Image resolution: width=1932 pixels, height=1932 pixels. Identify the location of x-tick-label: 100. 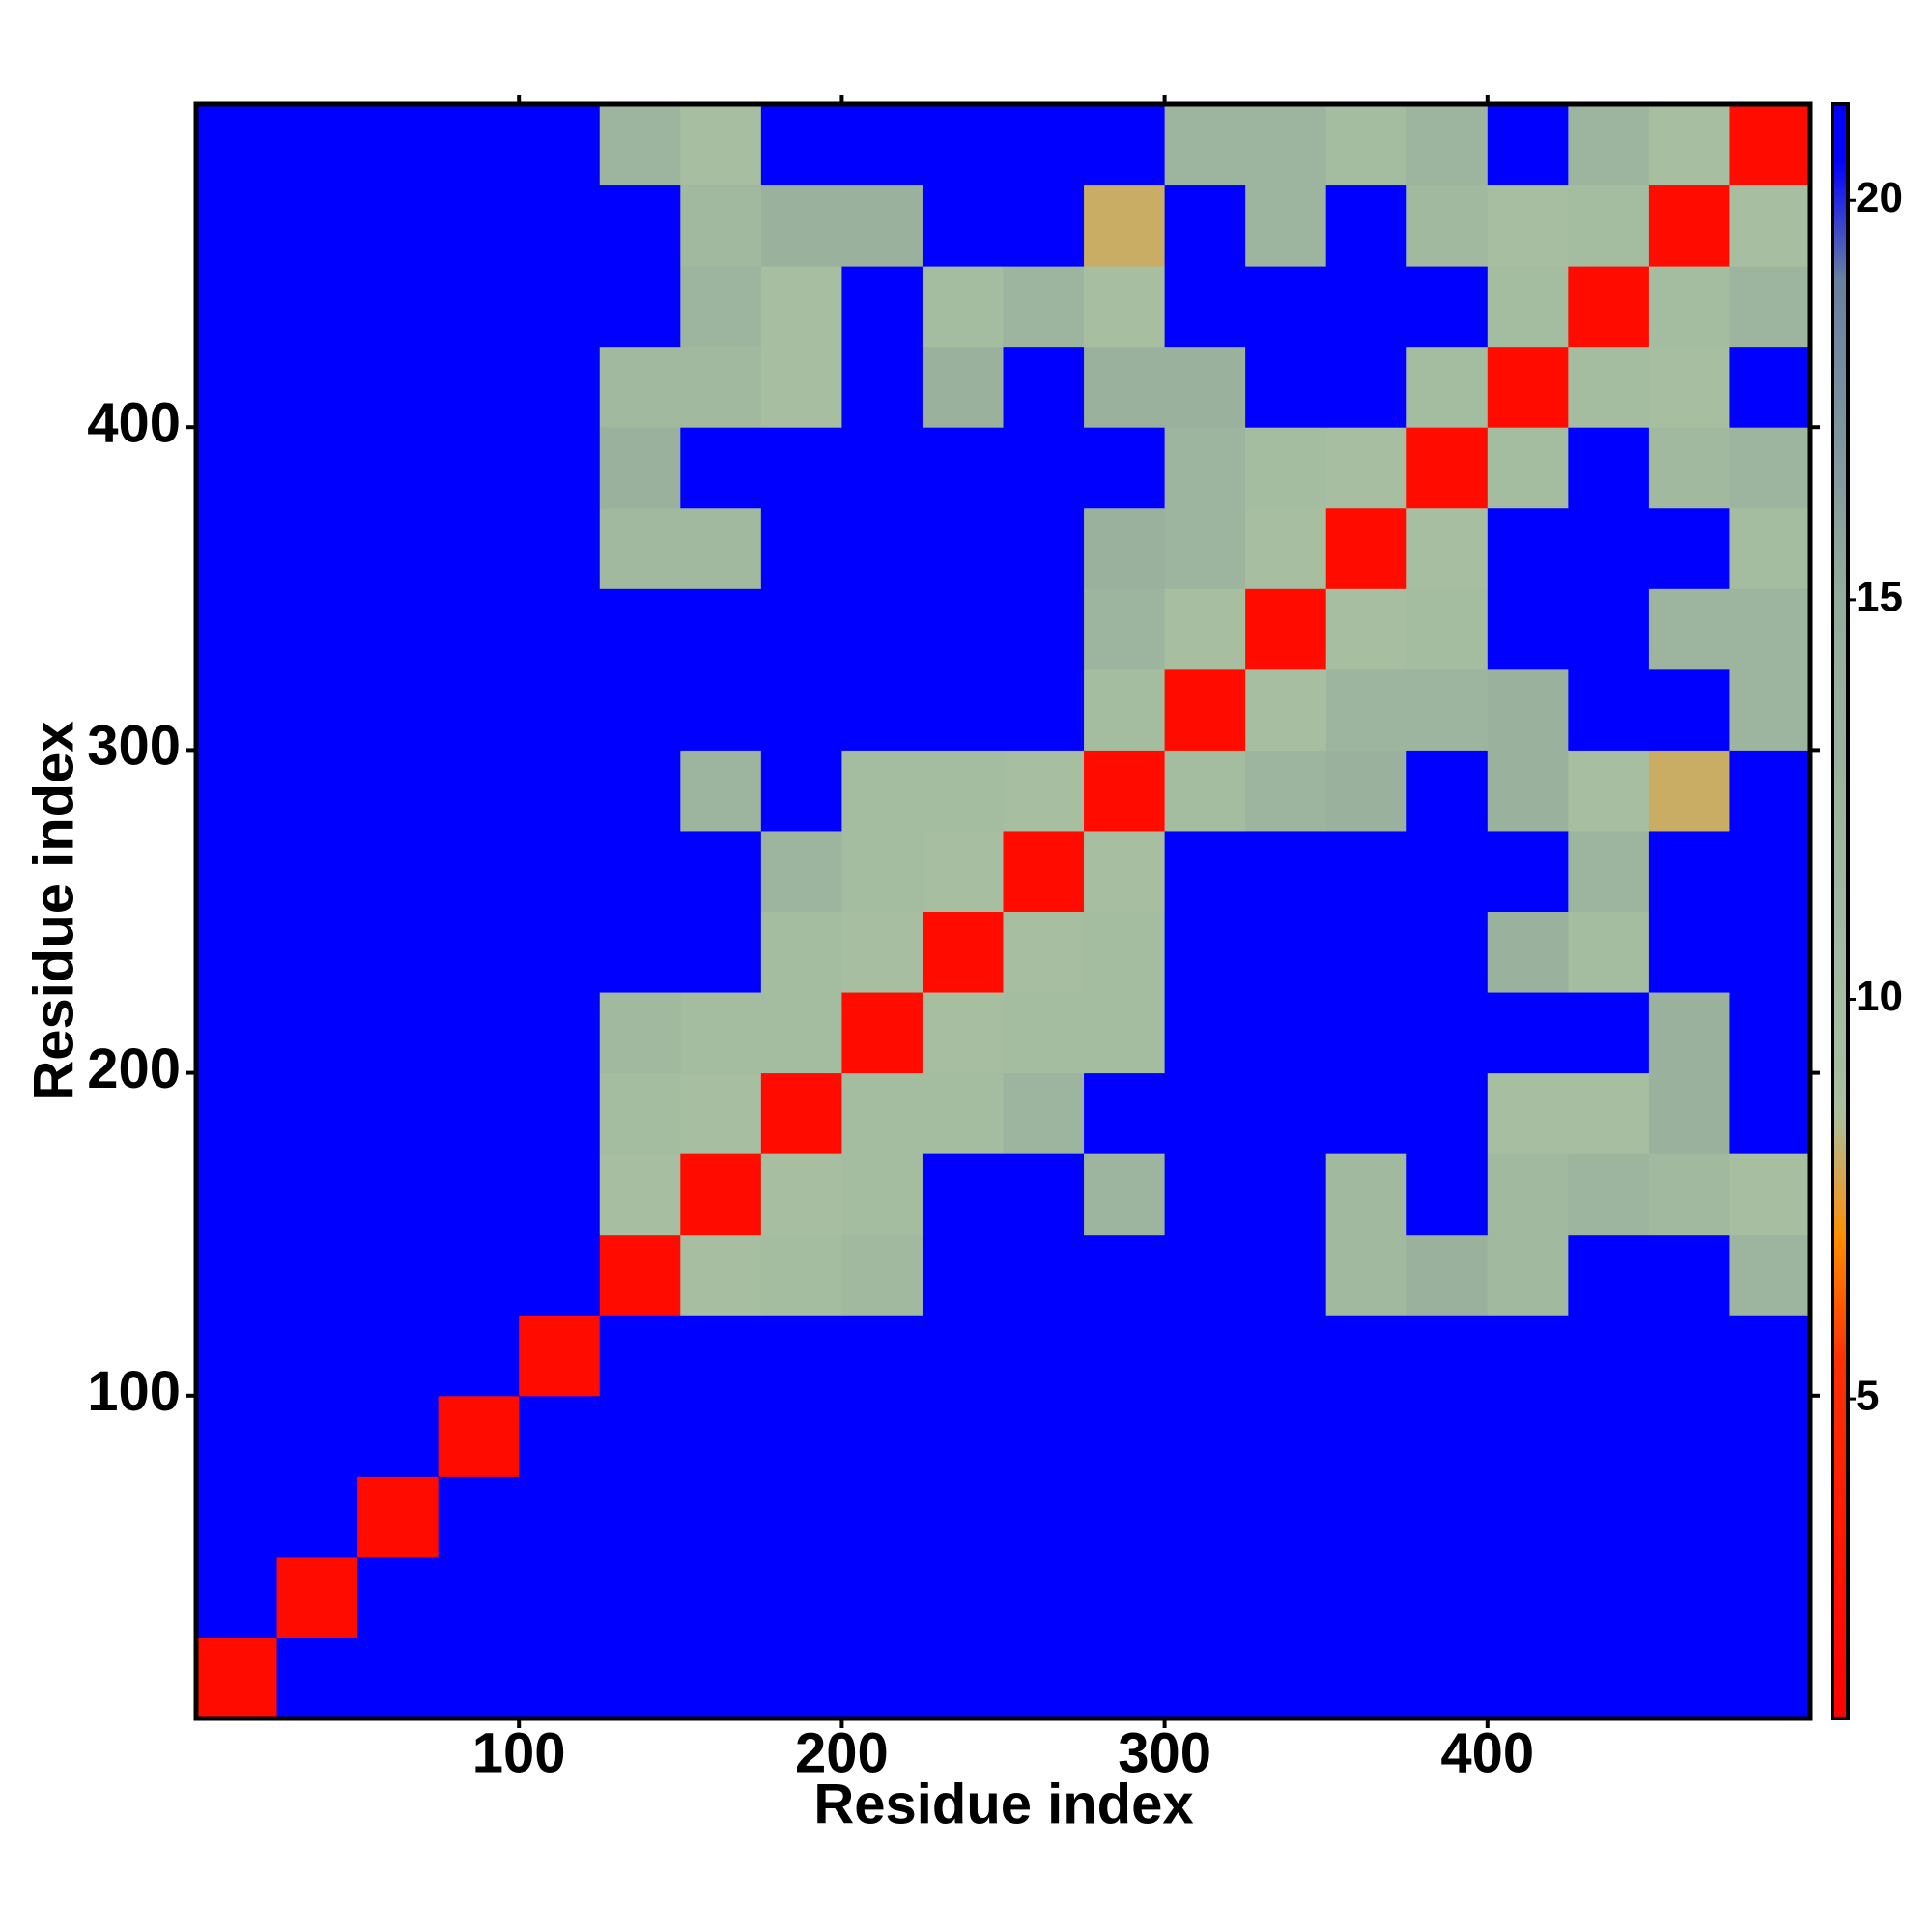
(519, 1752).